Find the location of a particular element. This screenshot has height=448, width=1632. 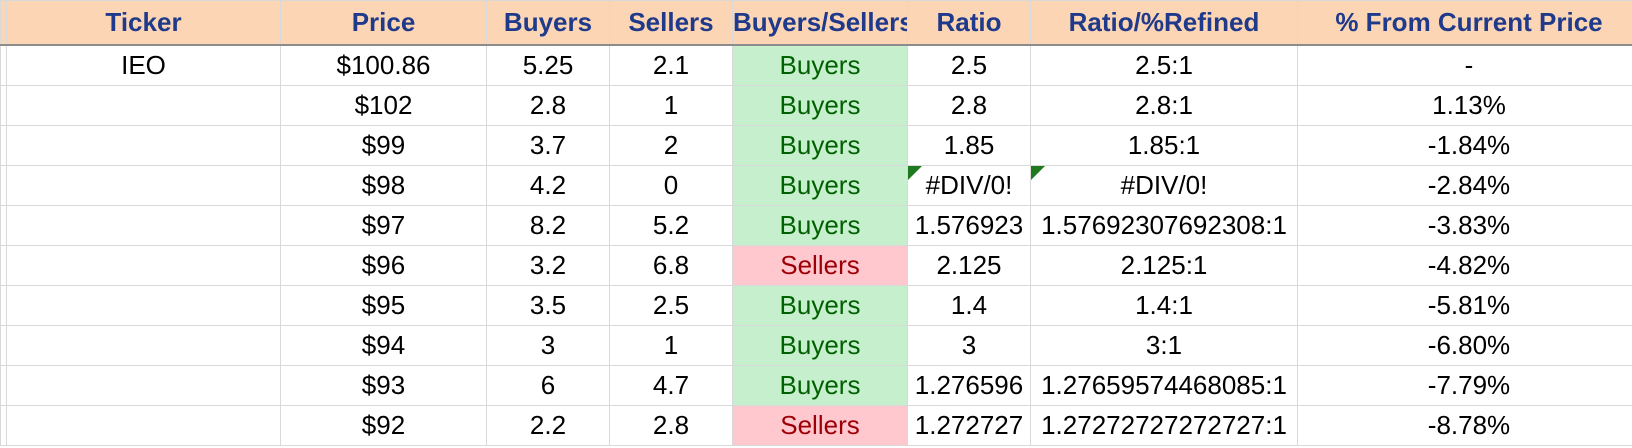

cell-pct-from-current: -7.79% is located at coordinates (1464, 385).